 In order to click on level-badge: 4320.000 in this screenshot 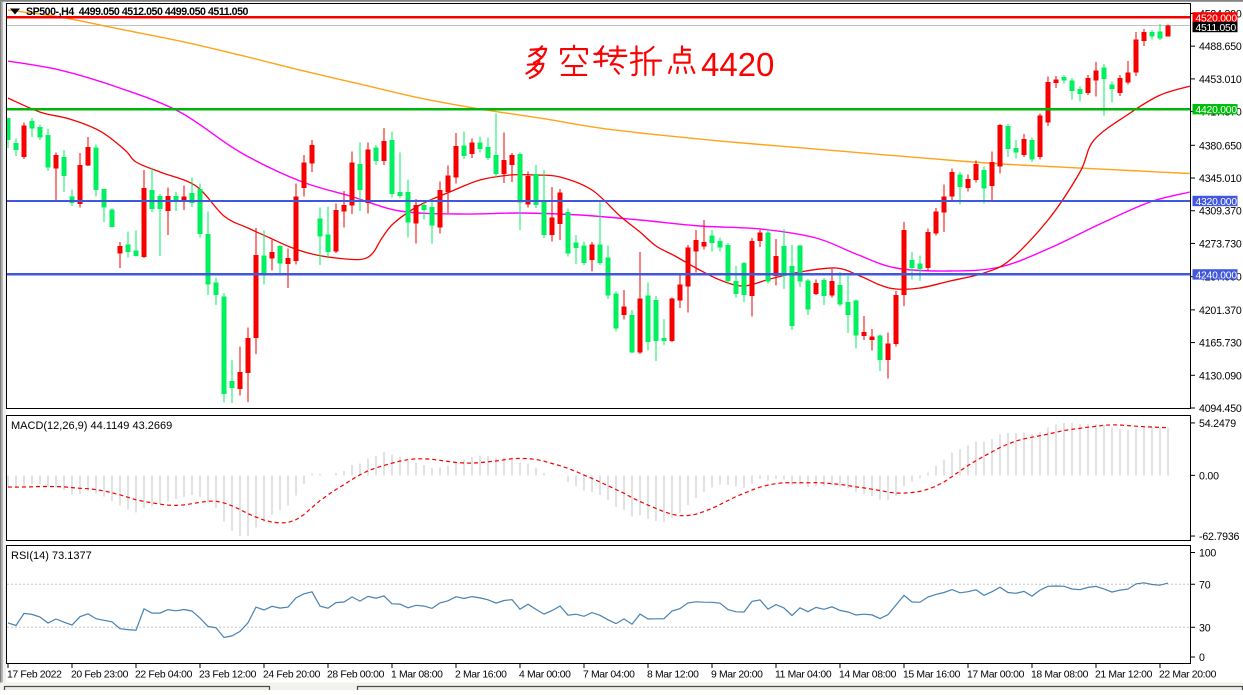, I will do `click(1215, 201)`.